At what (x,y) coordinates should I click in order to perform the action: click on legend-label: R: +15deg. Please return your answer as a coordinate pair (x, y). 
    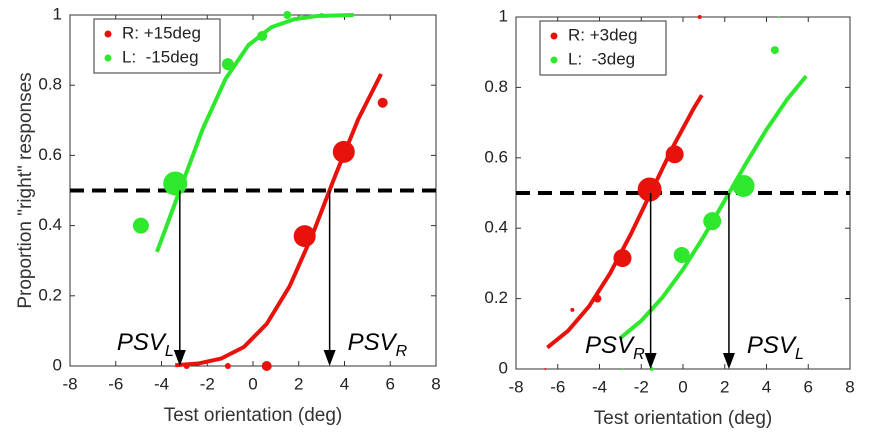
    Looking at the image, I should click on (161, 32).